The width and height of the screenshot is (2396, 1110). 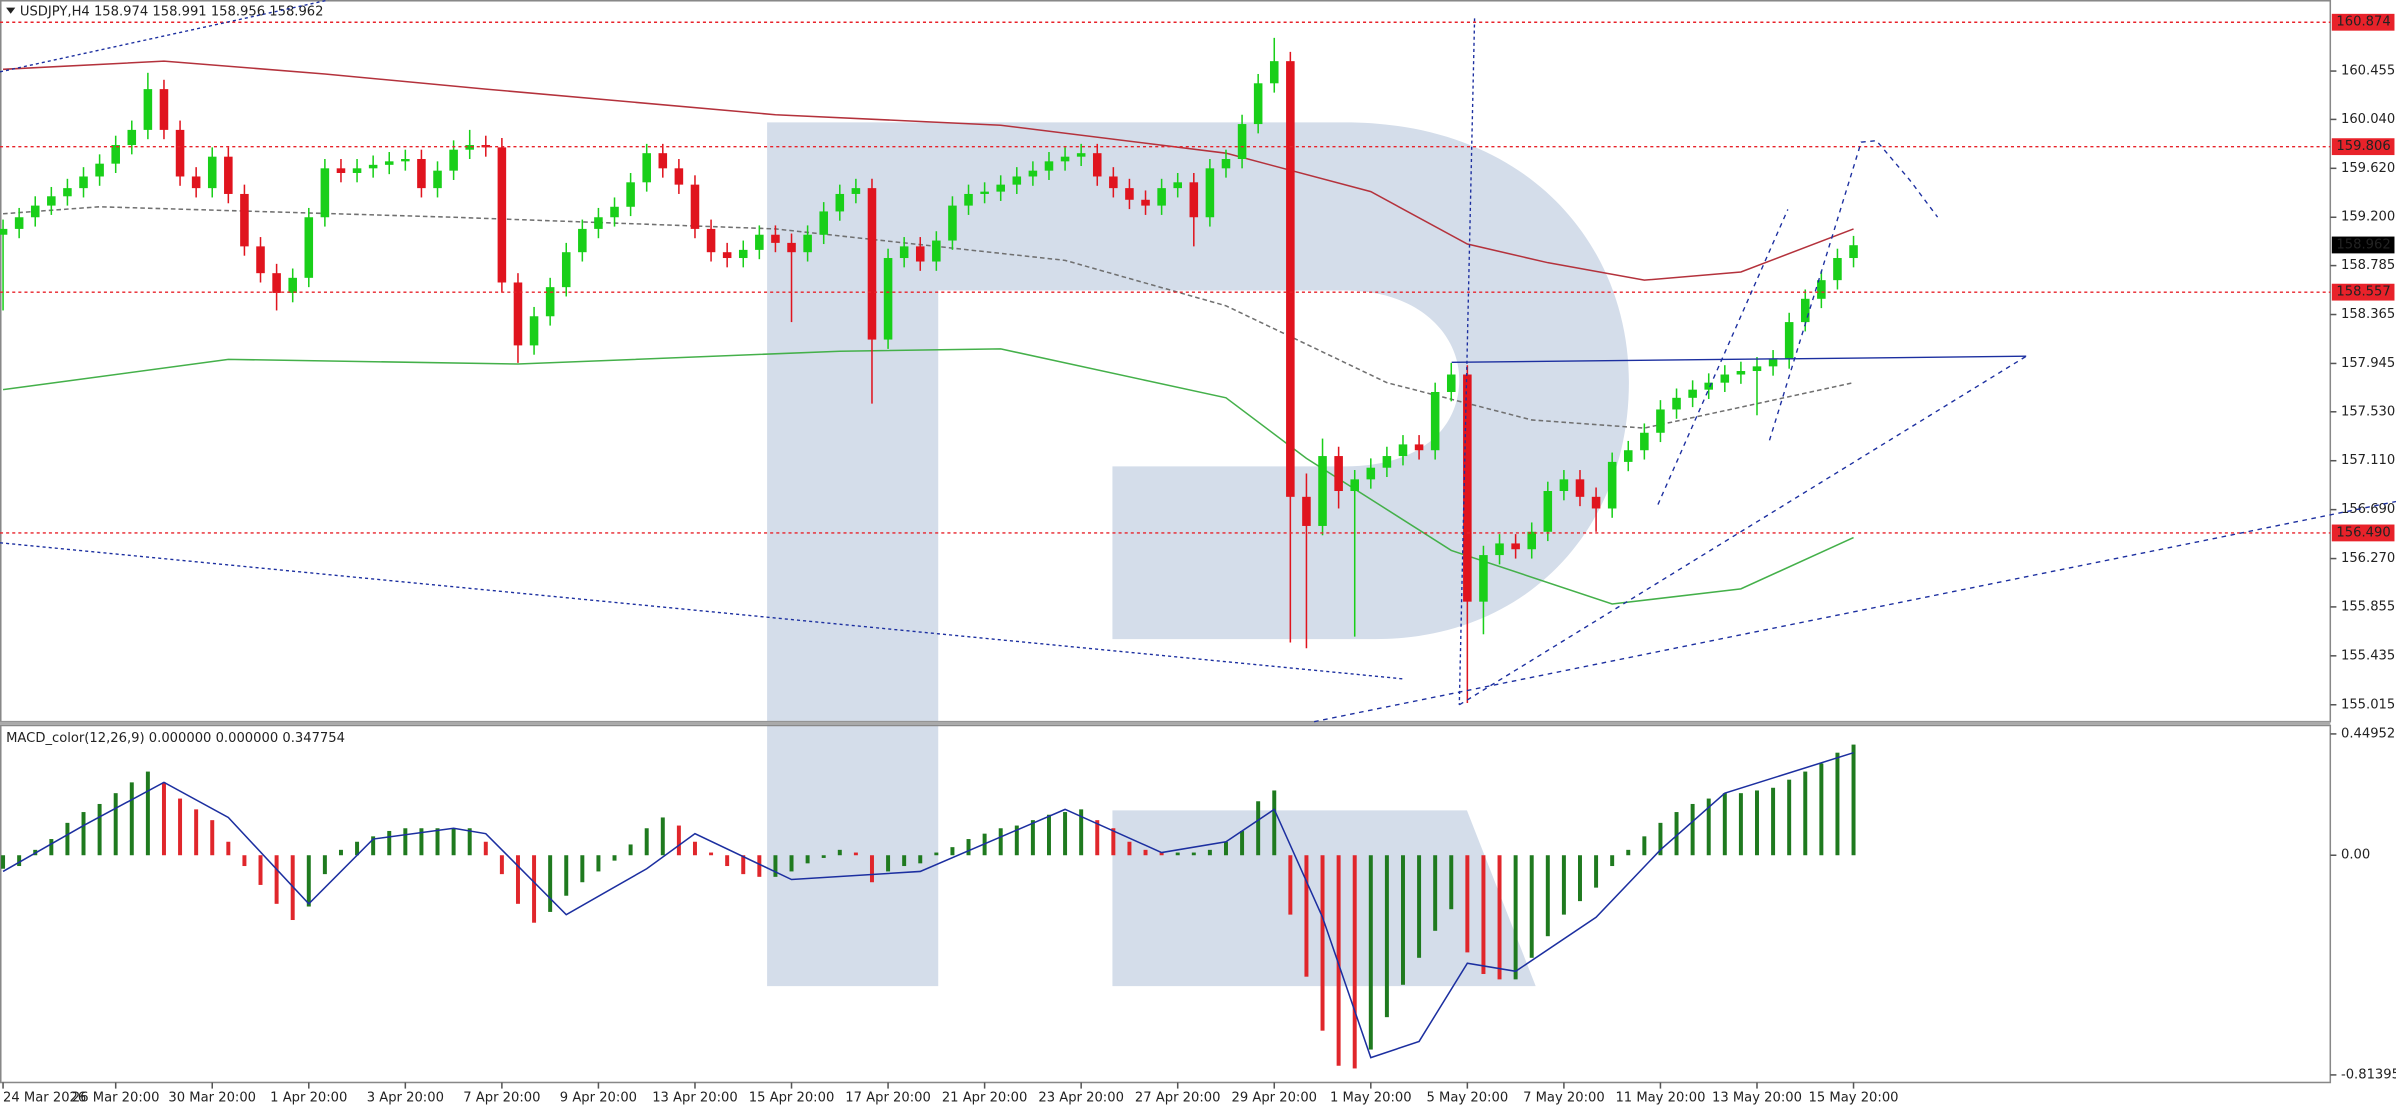 What do you see at coordinates (1853, 290) in the screenshot?
I see `forecast-path` at bounding box center [1853, 290].